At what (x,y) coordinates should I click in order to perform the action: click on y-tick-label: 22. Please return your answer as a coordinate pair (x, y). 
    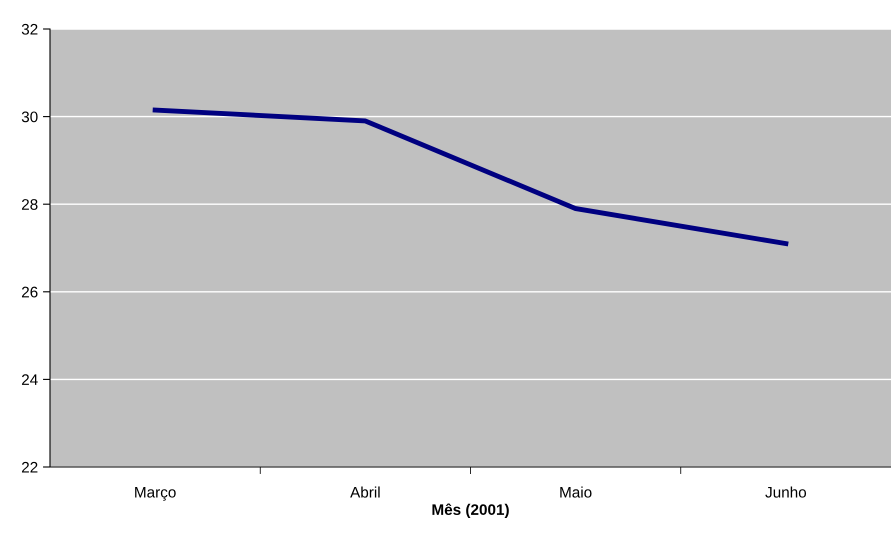
    Looking at the image, I should click on (30, 467).